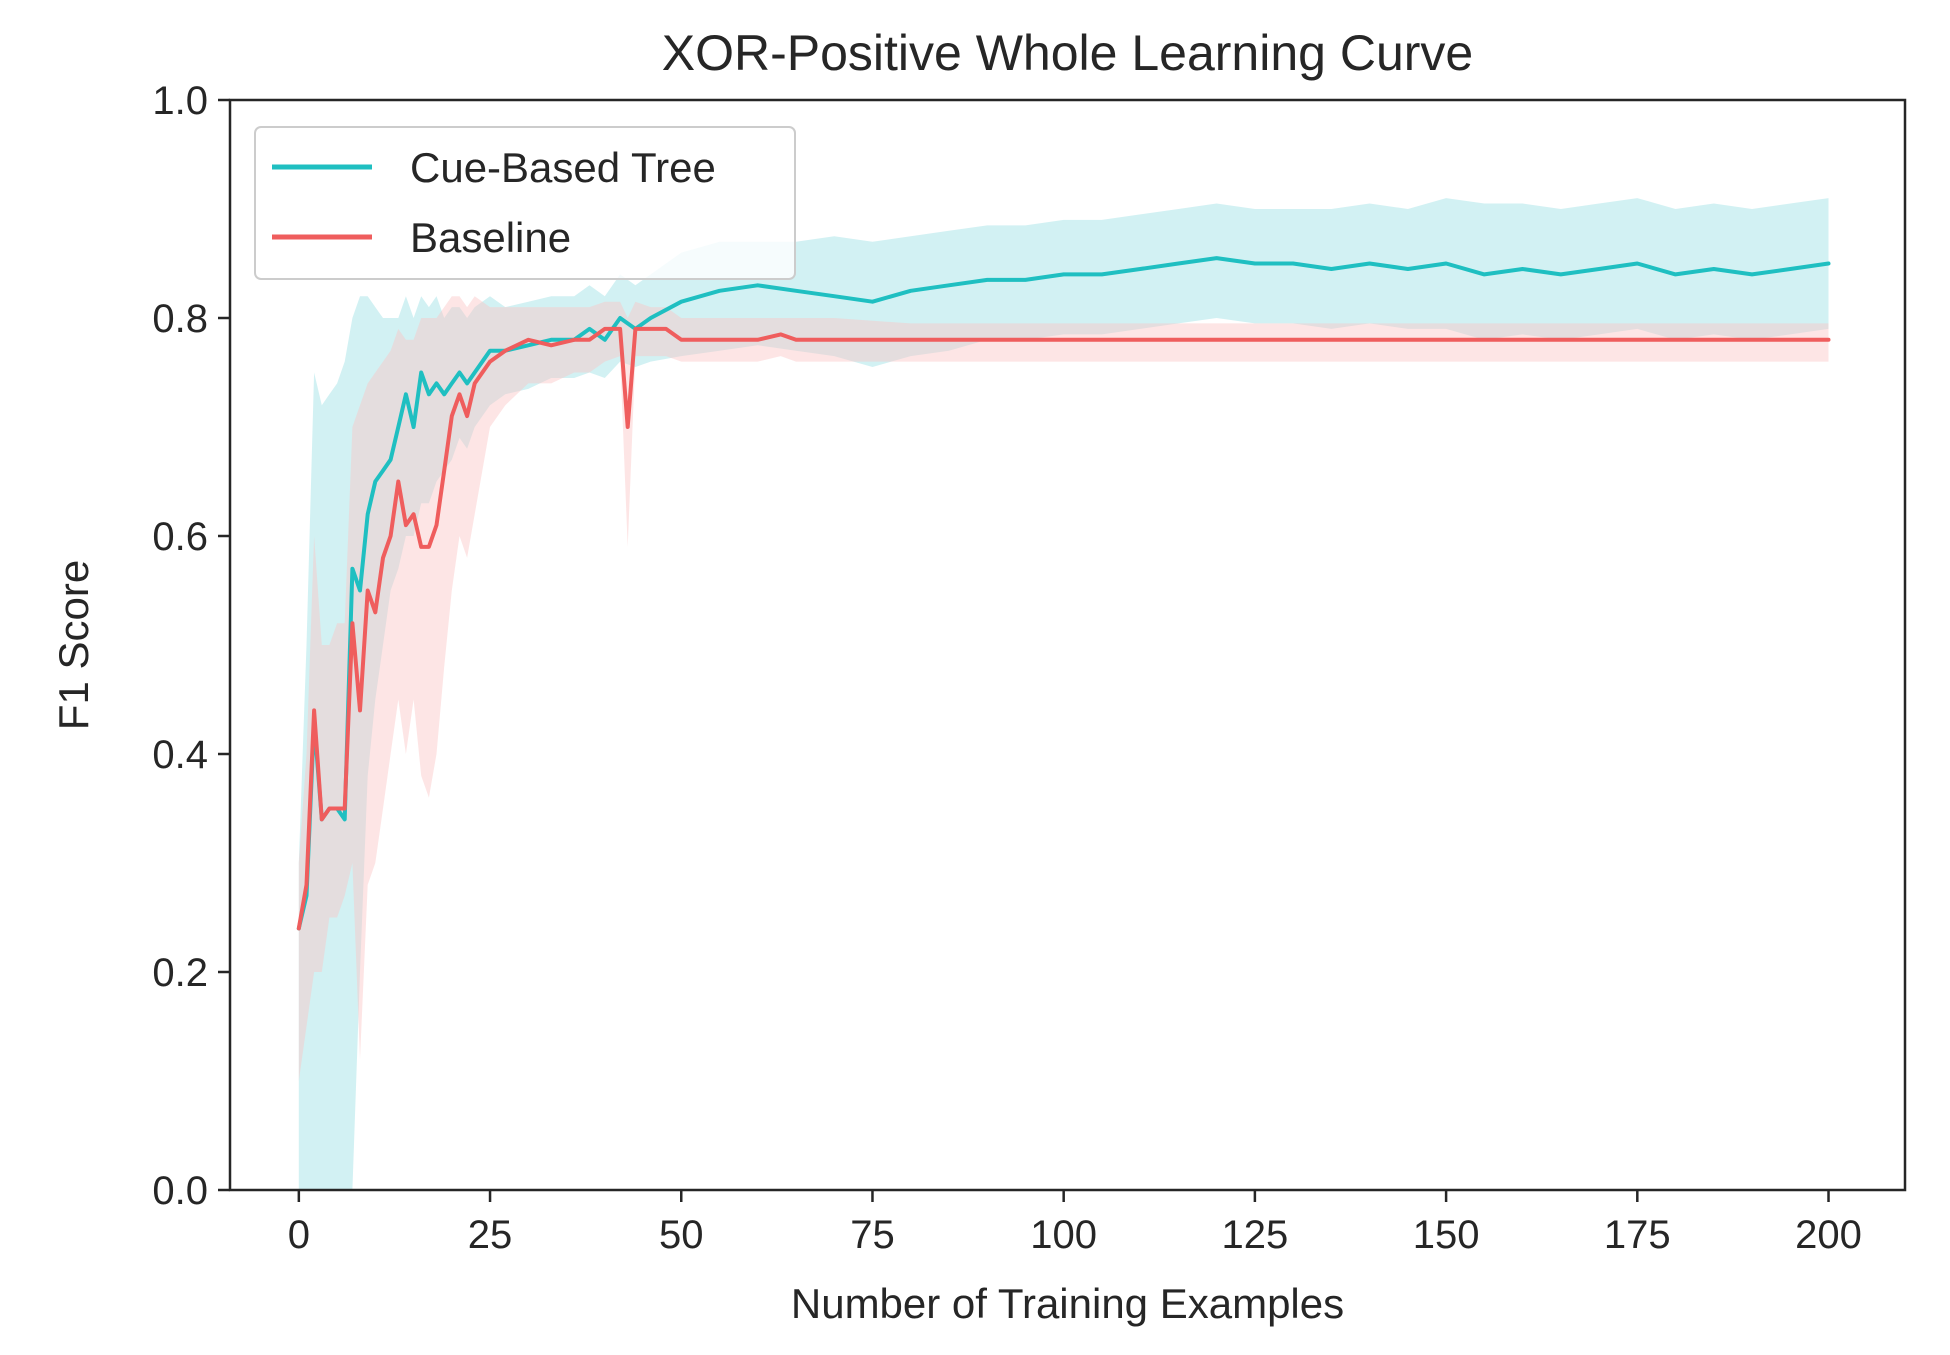  I want to click on y-axis-label: F1 Score, so click(73, 645).